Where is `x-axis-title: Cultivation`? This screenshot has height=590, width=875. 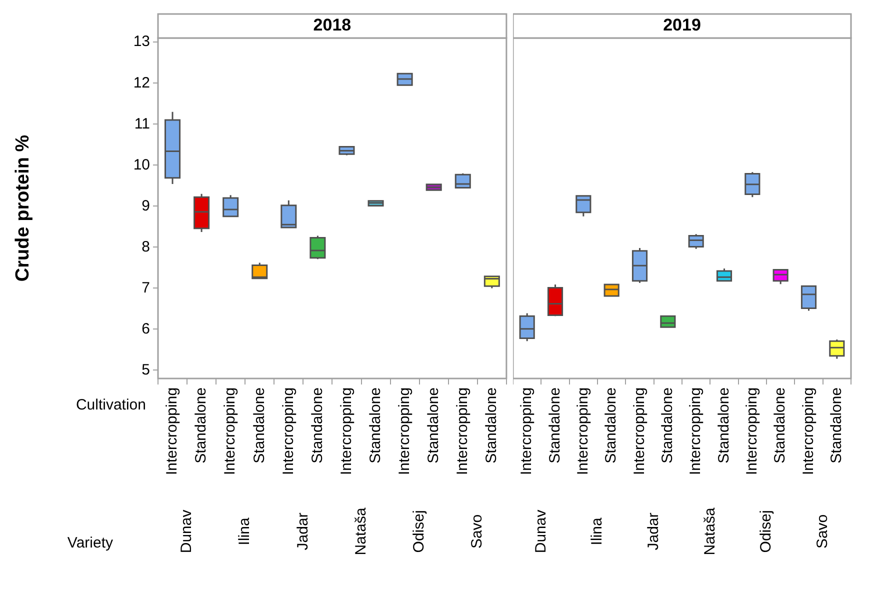 x-axis-title: Cultivation is located at coordinates (111, 405).